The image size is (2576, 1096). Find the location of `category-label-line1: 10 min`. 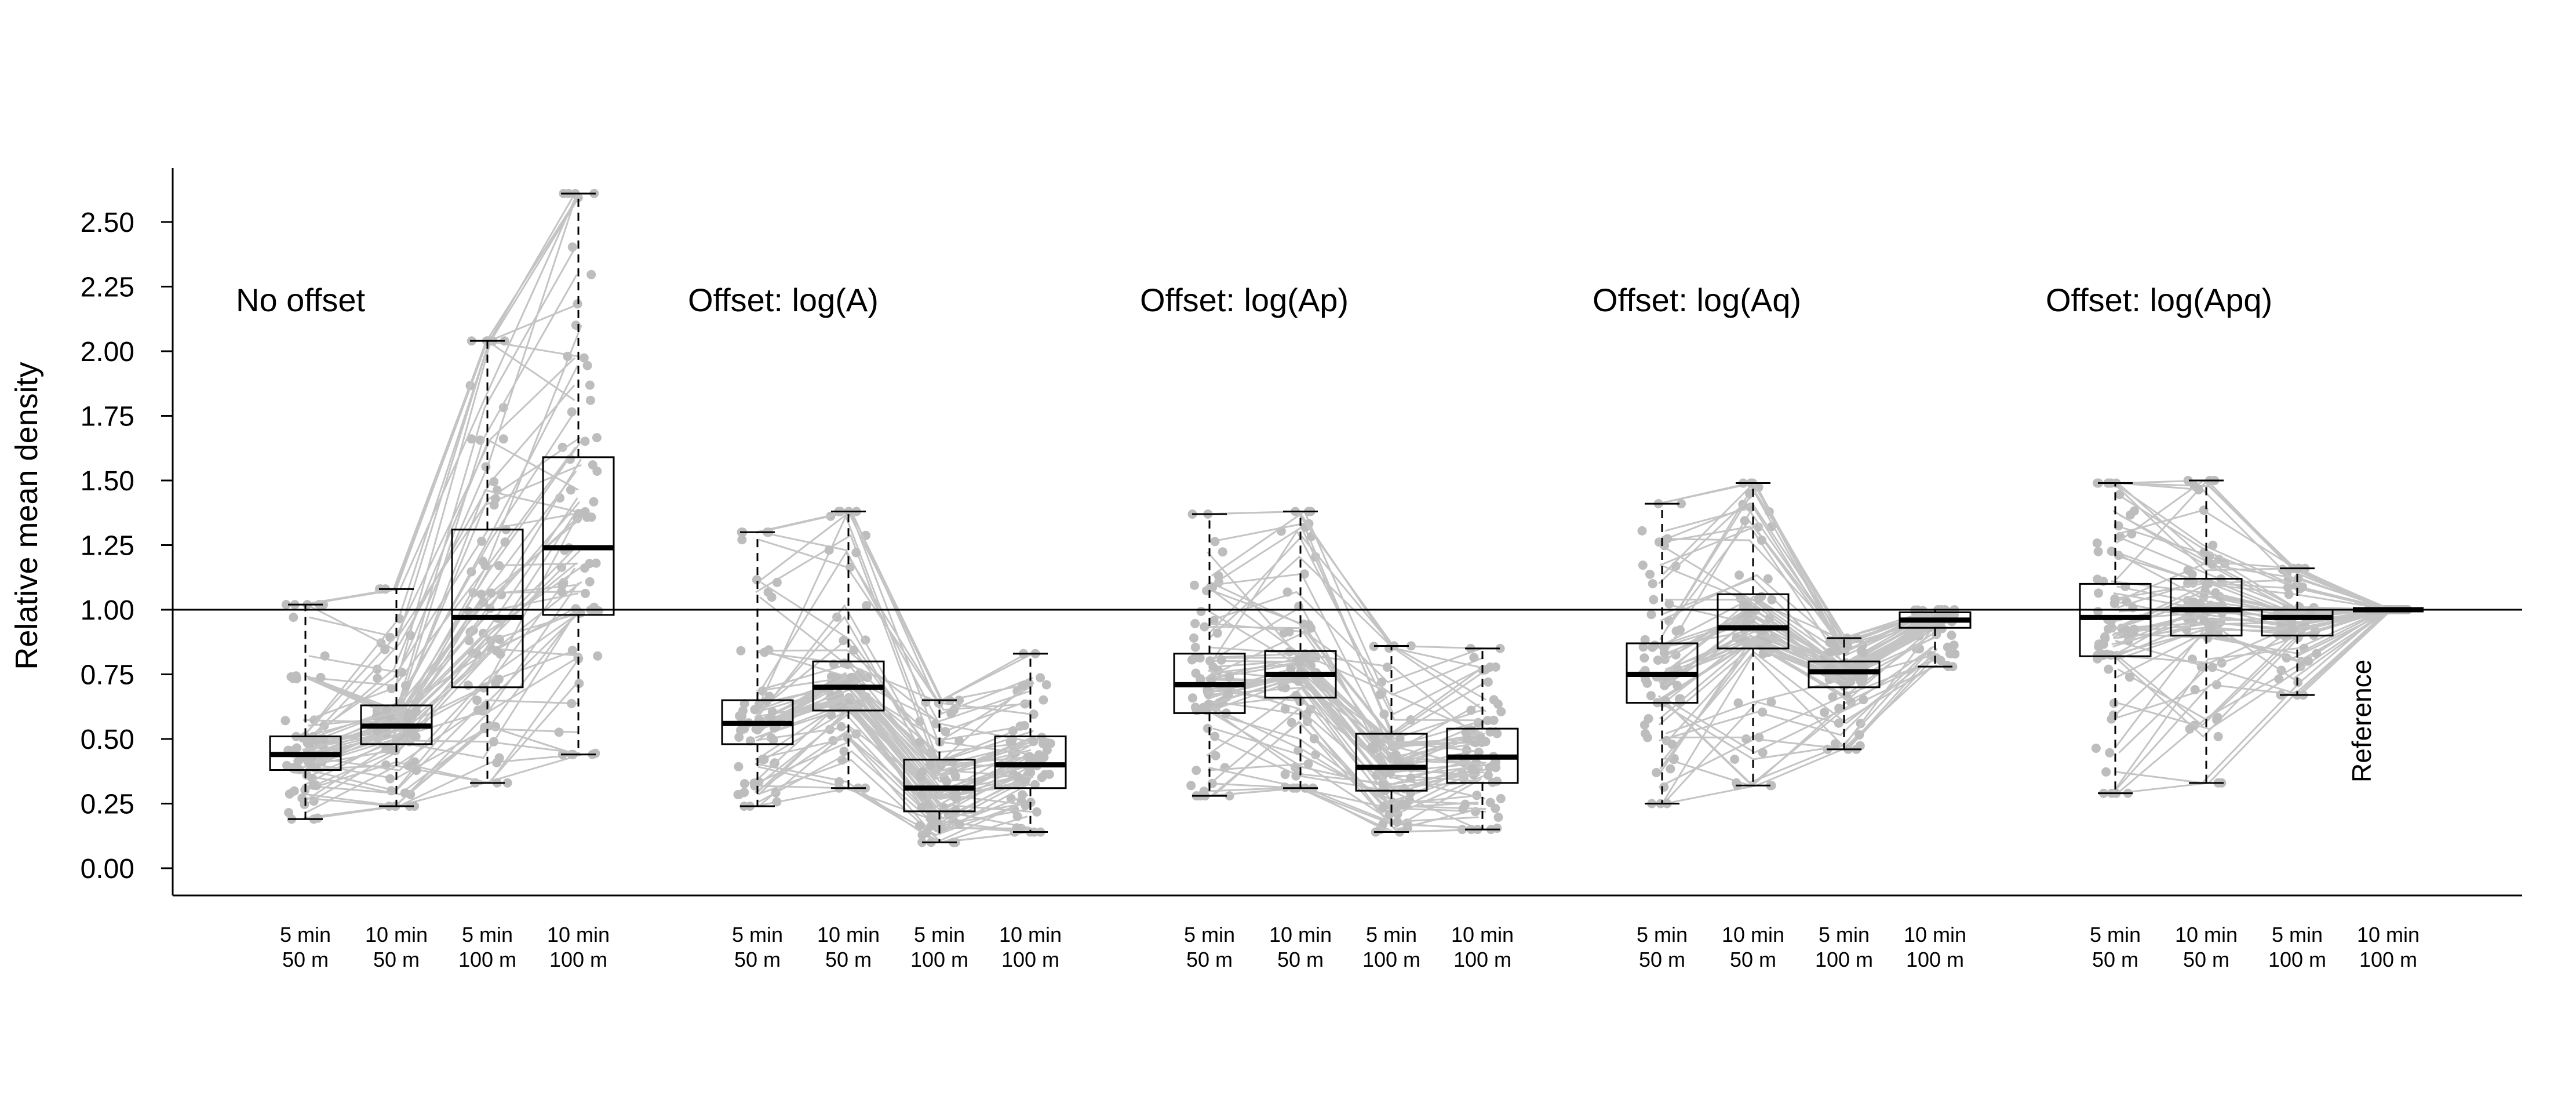

category-label-line1: 10 min is located at coordinates (1935, 935).